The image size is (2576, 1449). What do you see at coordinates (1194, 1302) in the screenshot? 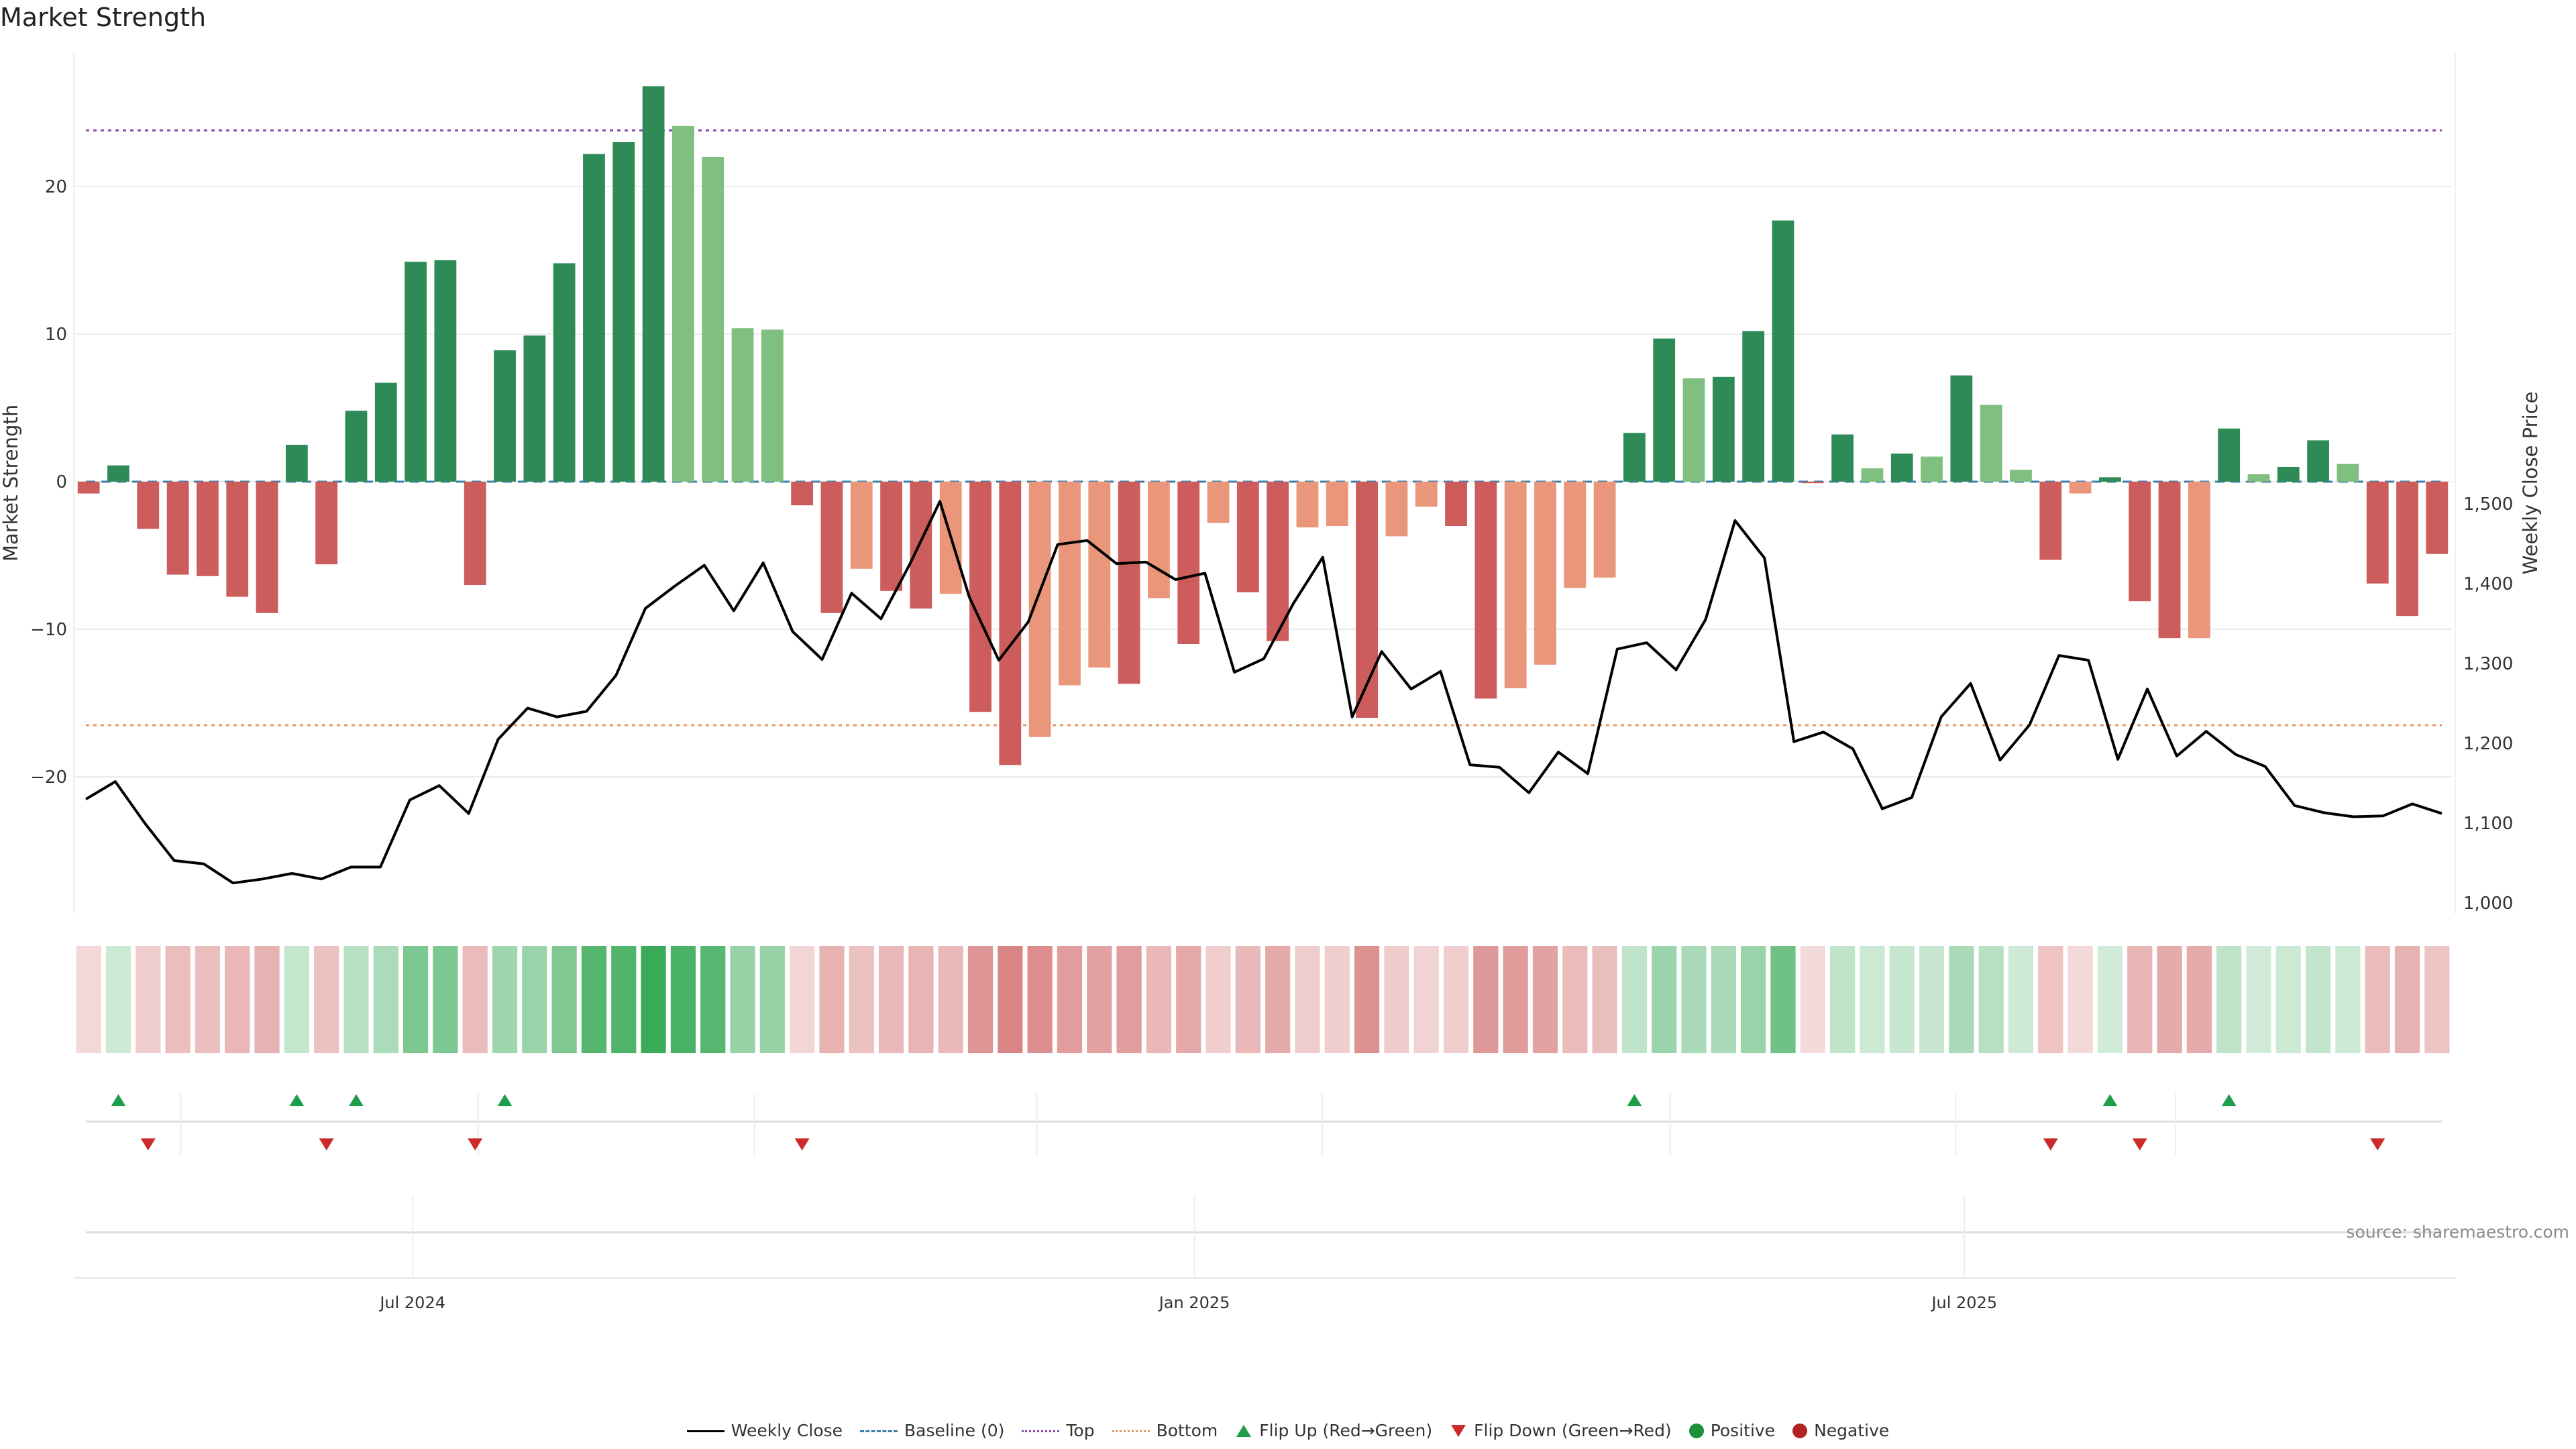
I see `x-tick-label: Jan 2025` at bounding box center [1194, 1302].